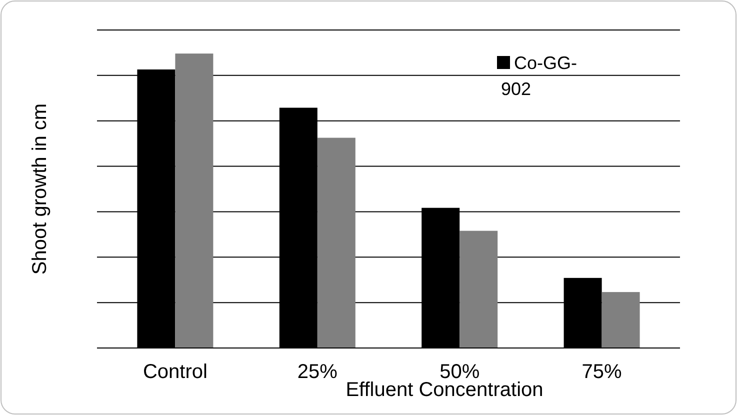 The image size is (737, 415). What do you see at coordinates (602, 372) in the screenshot?
I see `x-tick-label: 75%` at bounding box center [602, 372].